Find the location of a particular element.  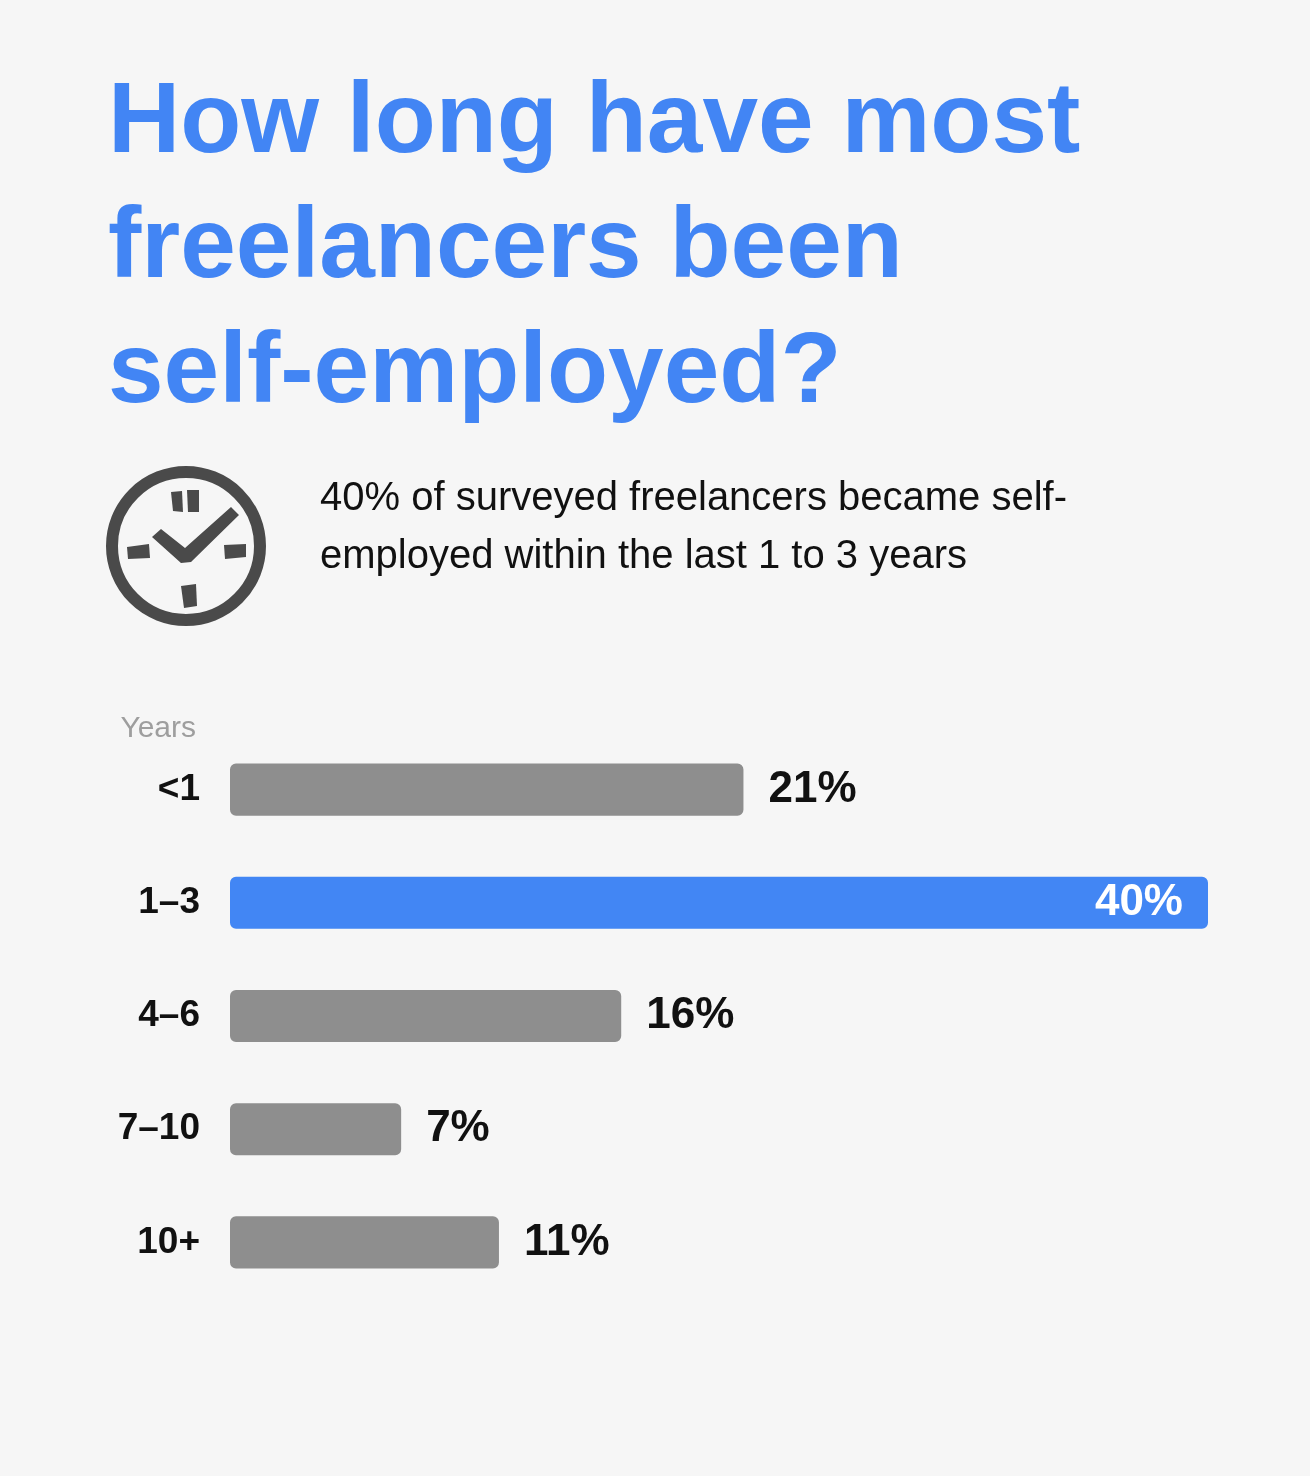

data-label: 21% is located at coordinates (812, 786).